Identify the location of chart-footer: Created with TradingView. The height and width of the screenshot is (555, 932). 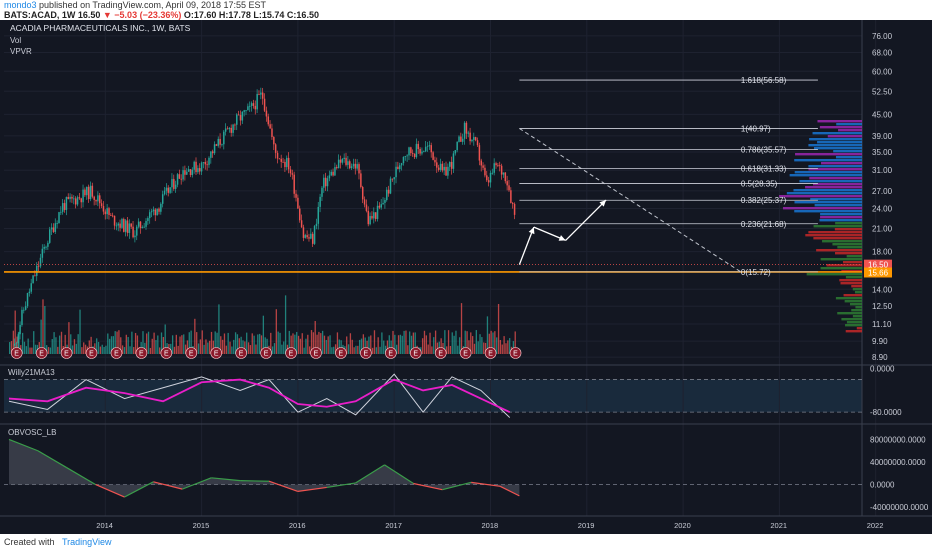
(466, 542).